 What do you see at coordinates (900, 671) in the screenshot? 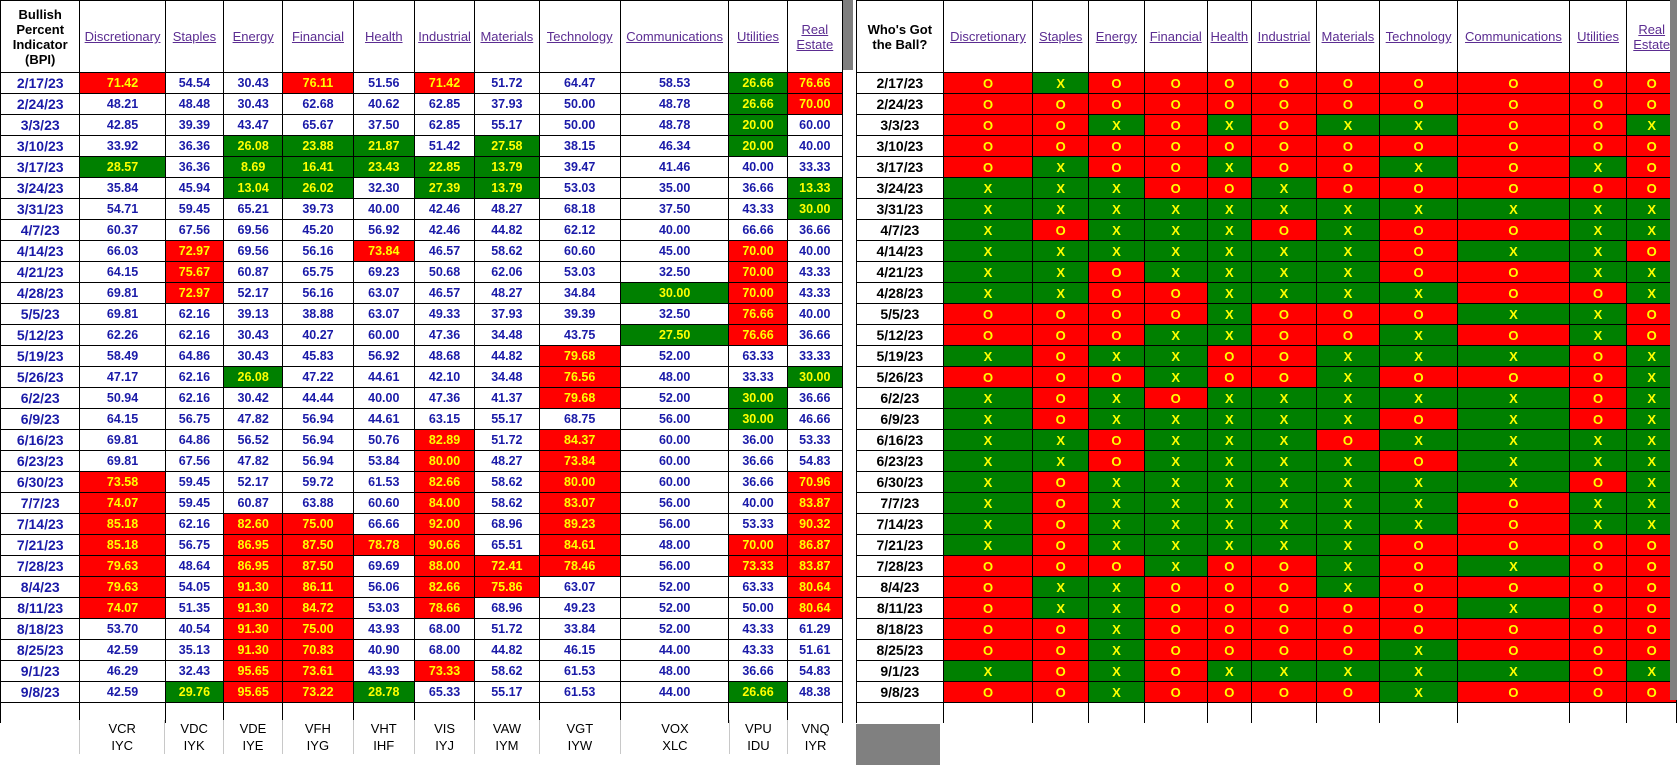
I see `ball-date-cell: 9/1/23` at bounding box center [900, 671].